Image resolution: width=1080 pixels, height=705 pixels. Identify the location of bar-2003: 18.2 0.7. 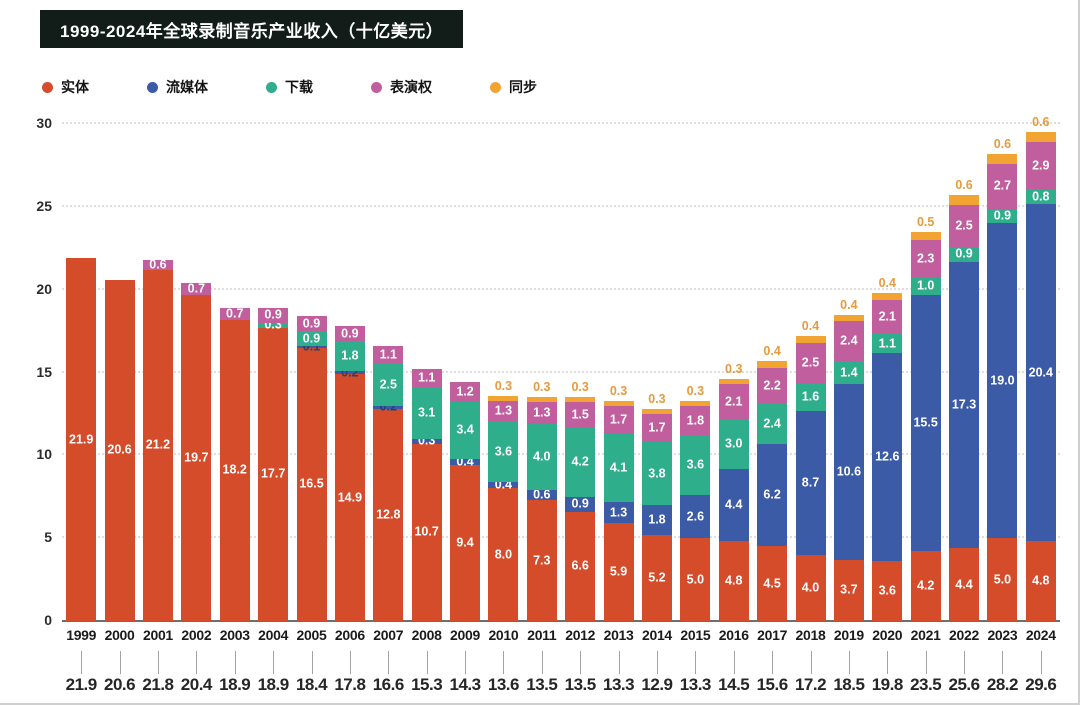
(234, 464).